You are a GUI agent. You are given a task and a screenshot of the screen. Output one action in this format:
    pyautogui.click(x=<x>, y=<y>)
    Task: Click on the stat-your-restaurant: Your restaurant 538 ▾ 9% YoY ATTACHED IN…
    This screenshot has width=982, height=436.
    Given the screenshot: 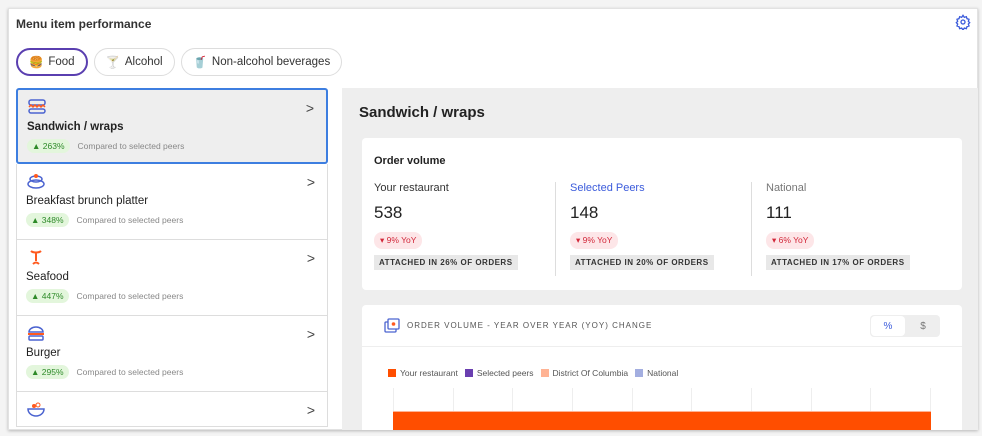 What is the action you would take?
    pyautogui.click(x=469, y=229)
    